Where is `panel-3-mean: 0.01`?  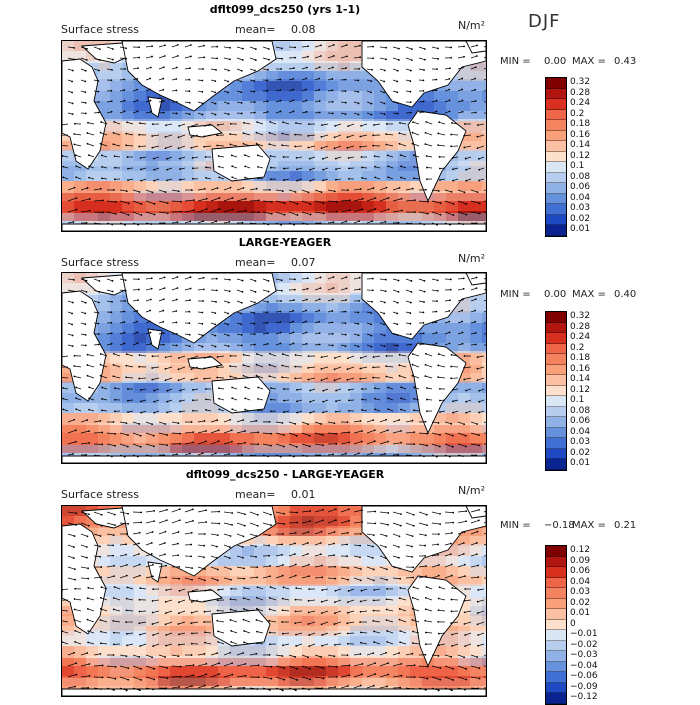 panel-3-mean: 0.01 is located at coordinates (303, 494).